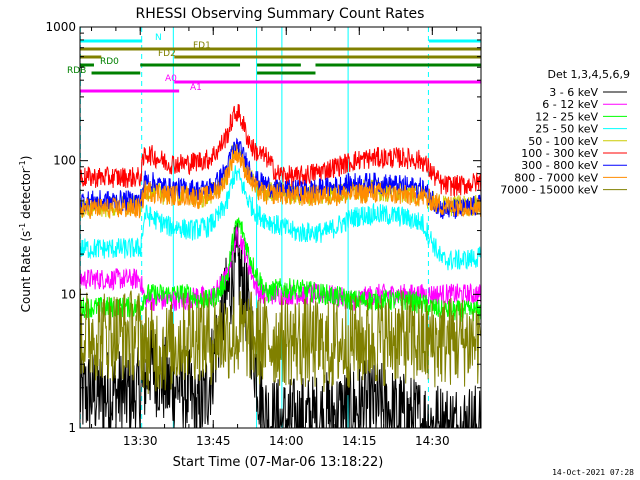 The height and width of the screenshot is (480, 640). Describe the element at coordinates (60, 27) in the screenshot. I see `y-tick-label-3: 1000` at that location.